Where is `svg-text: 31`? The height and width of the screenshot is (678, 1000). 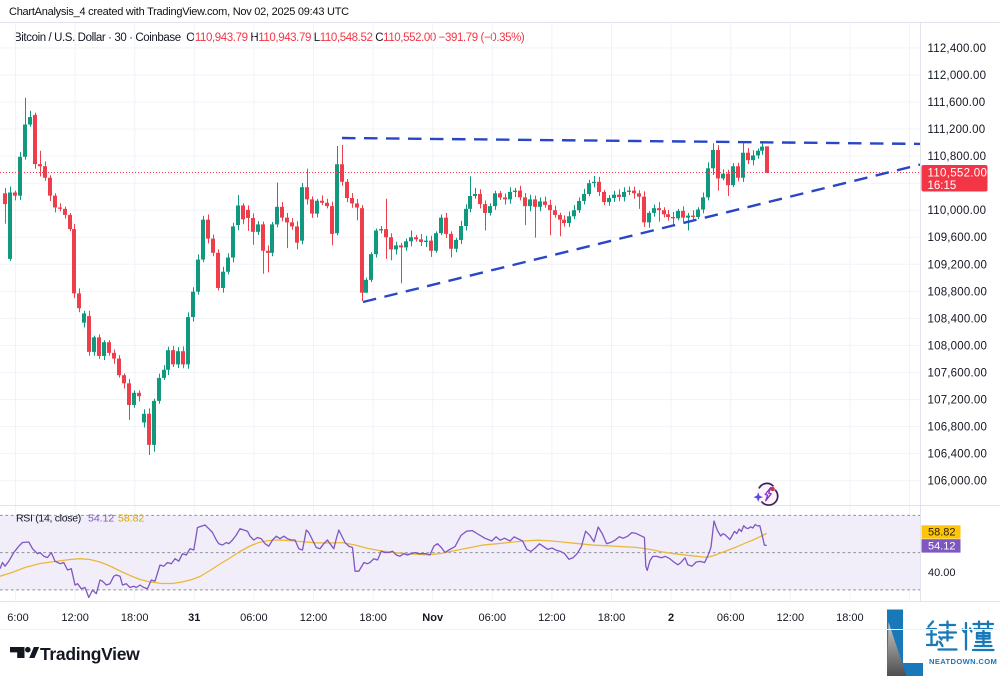 svg-text: 31 is located at coordinates (194, 618).